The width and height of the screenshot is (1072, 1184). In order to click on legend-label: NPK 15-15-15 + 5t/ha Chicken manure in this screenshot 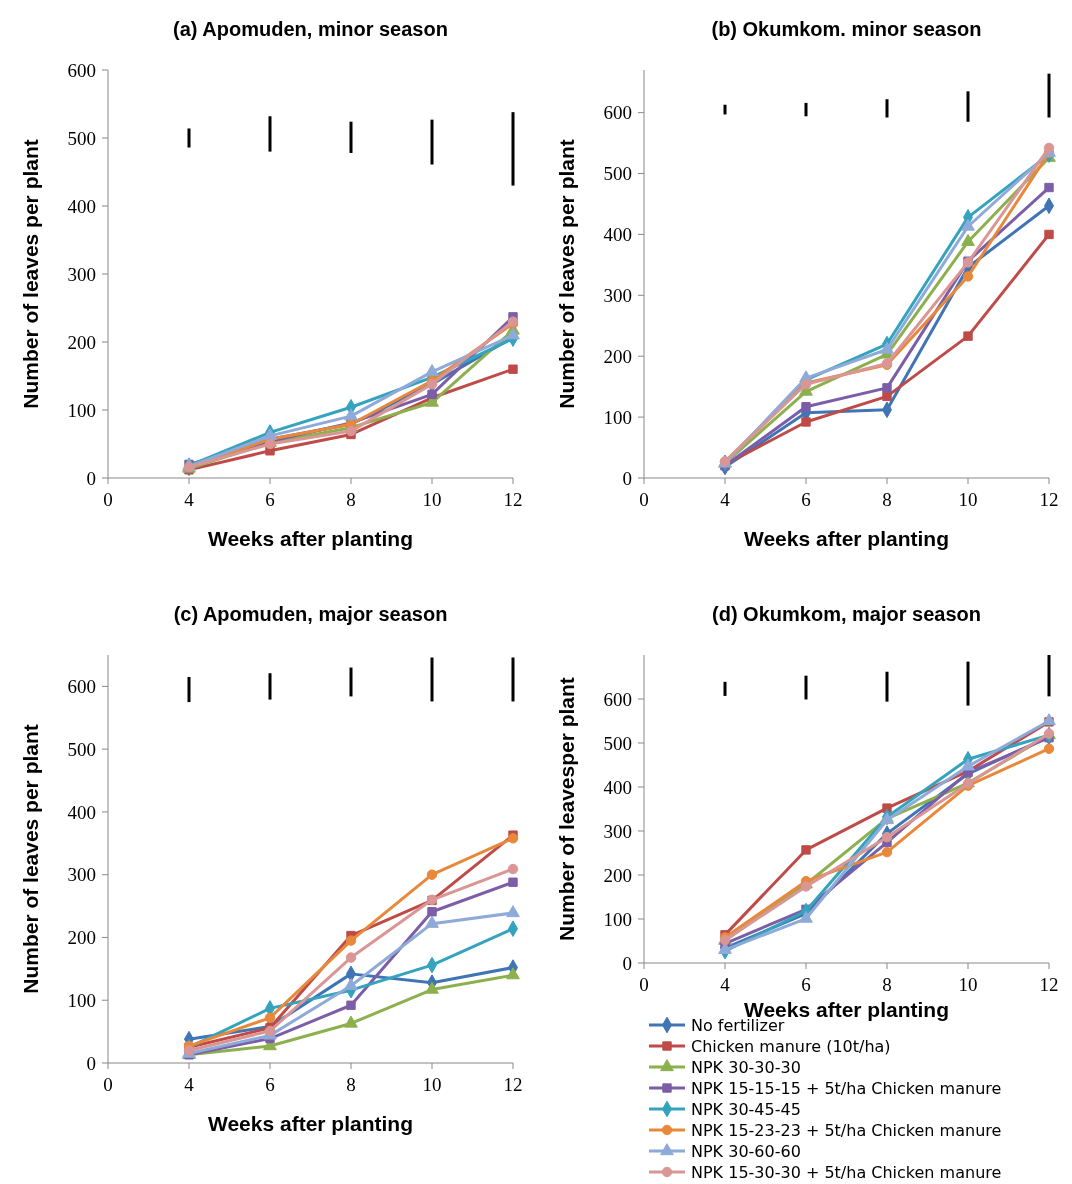, I will do `click(846, 1088)`.